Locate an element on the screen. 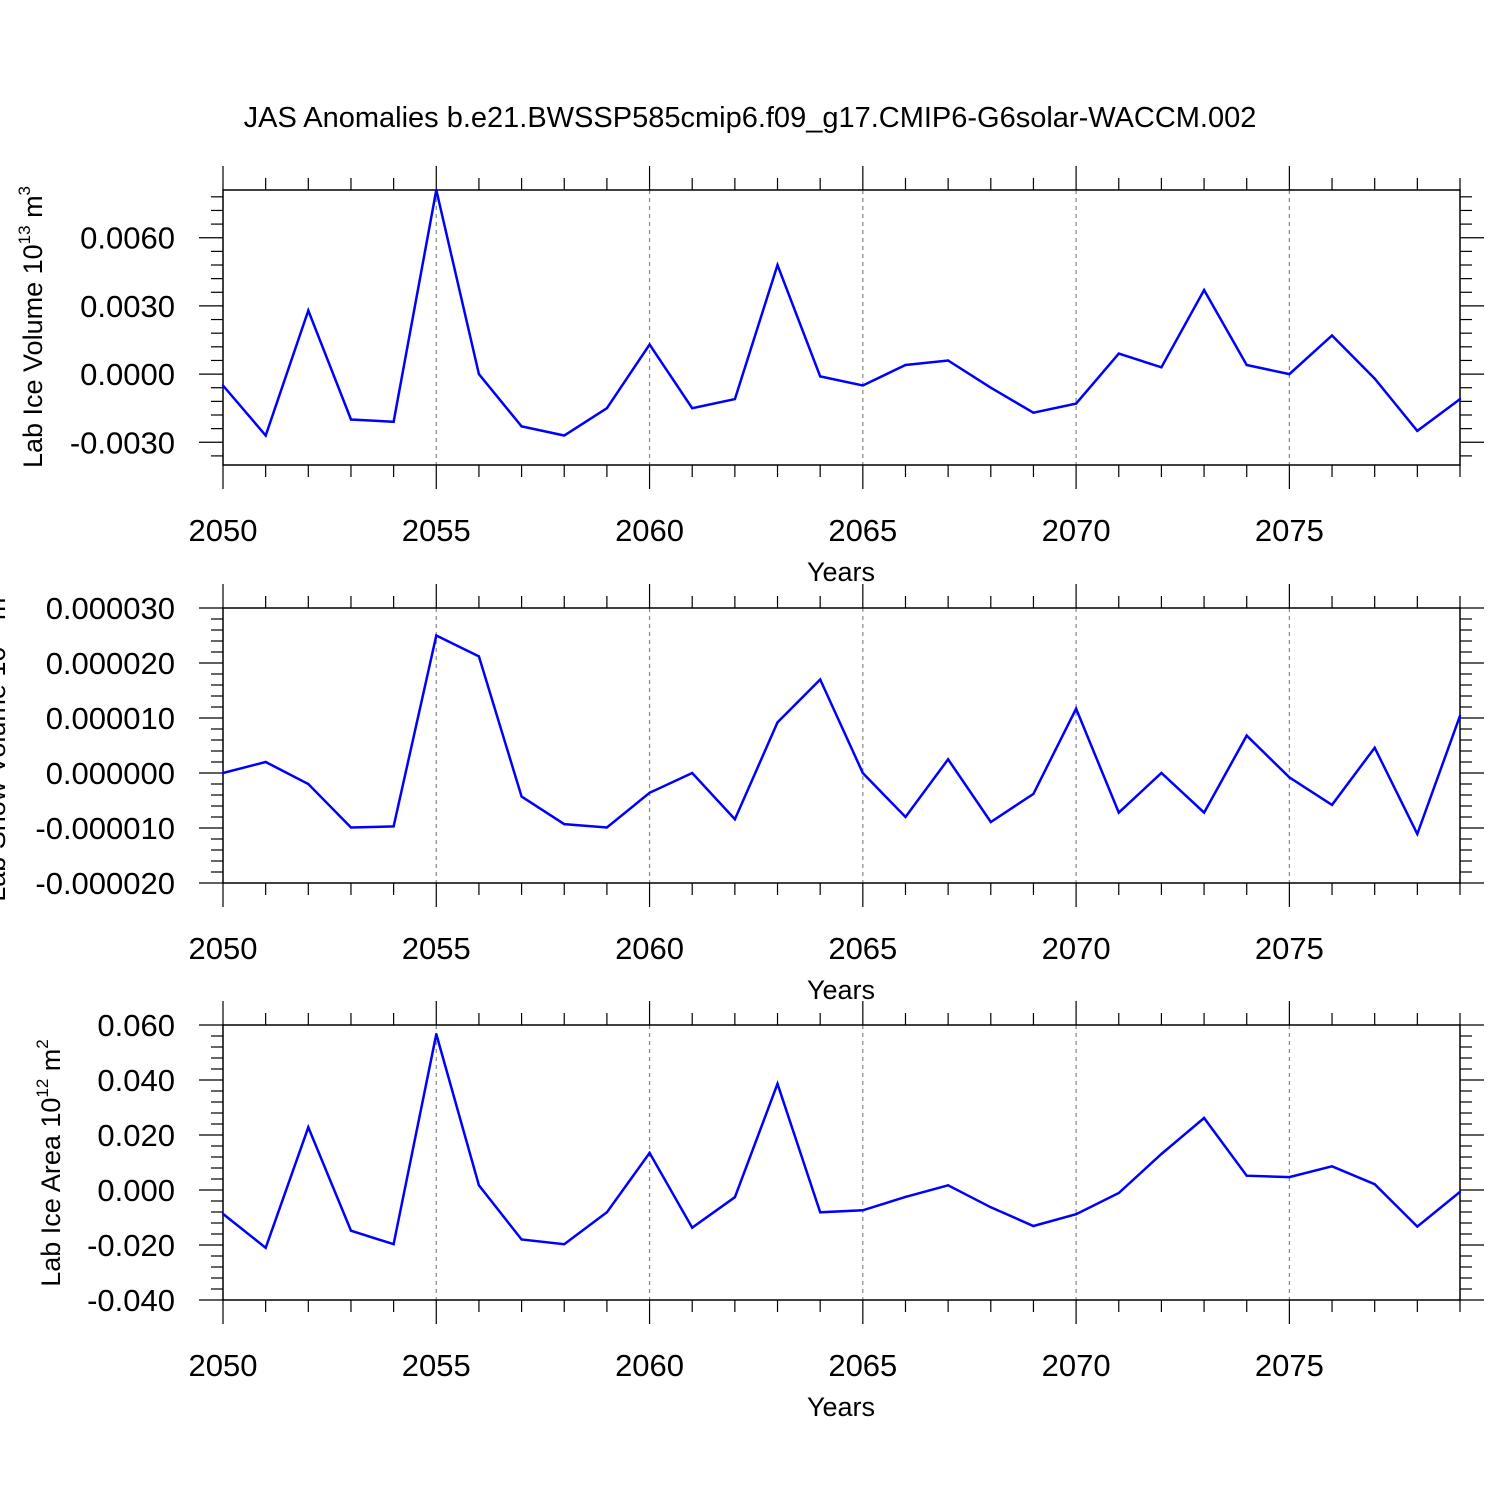 The height and width of the screenshot is (1500, 1500). y-axis-label-unit-exponent: 2 is located at coordinates (42, 1043).